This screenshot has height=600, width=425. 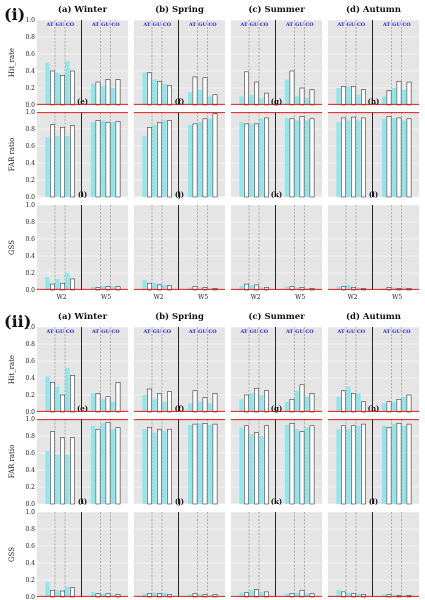 I want to click on subplot: (i) 0.0 0.2 0.4 0.6 0.8 1.0 W2 W5, so click(x=76, y=245).